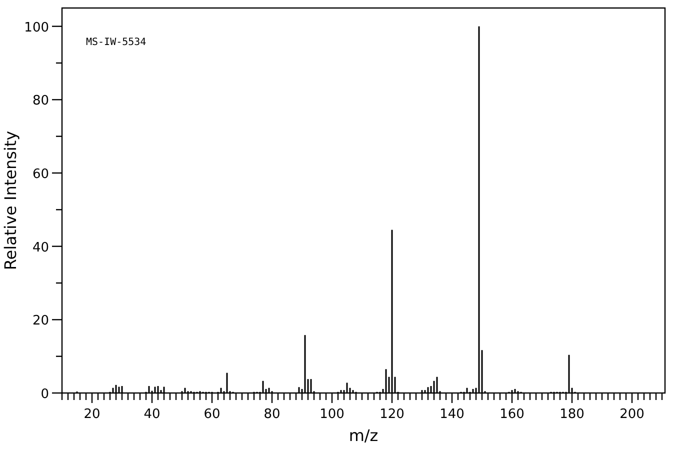 This screenshot has width=676, height=455. I want to click on y-tick-label: 20, so click(40, 321).